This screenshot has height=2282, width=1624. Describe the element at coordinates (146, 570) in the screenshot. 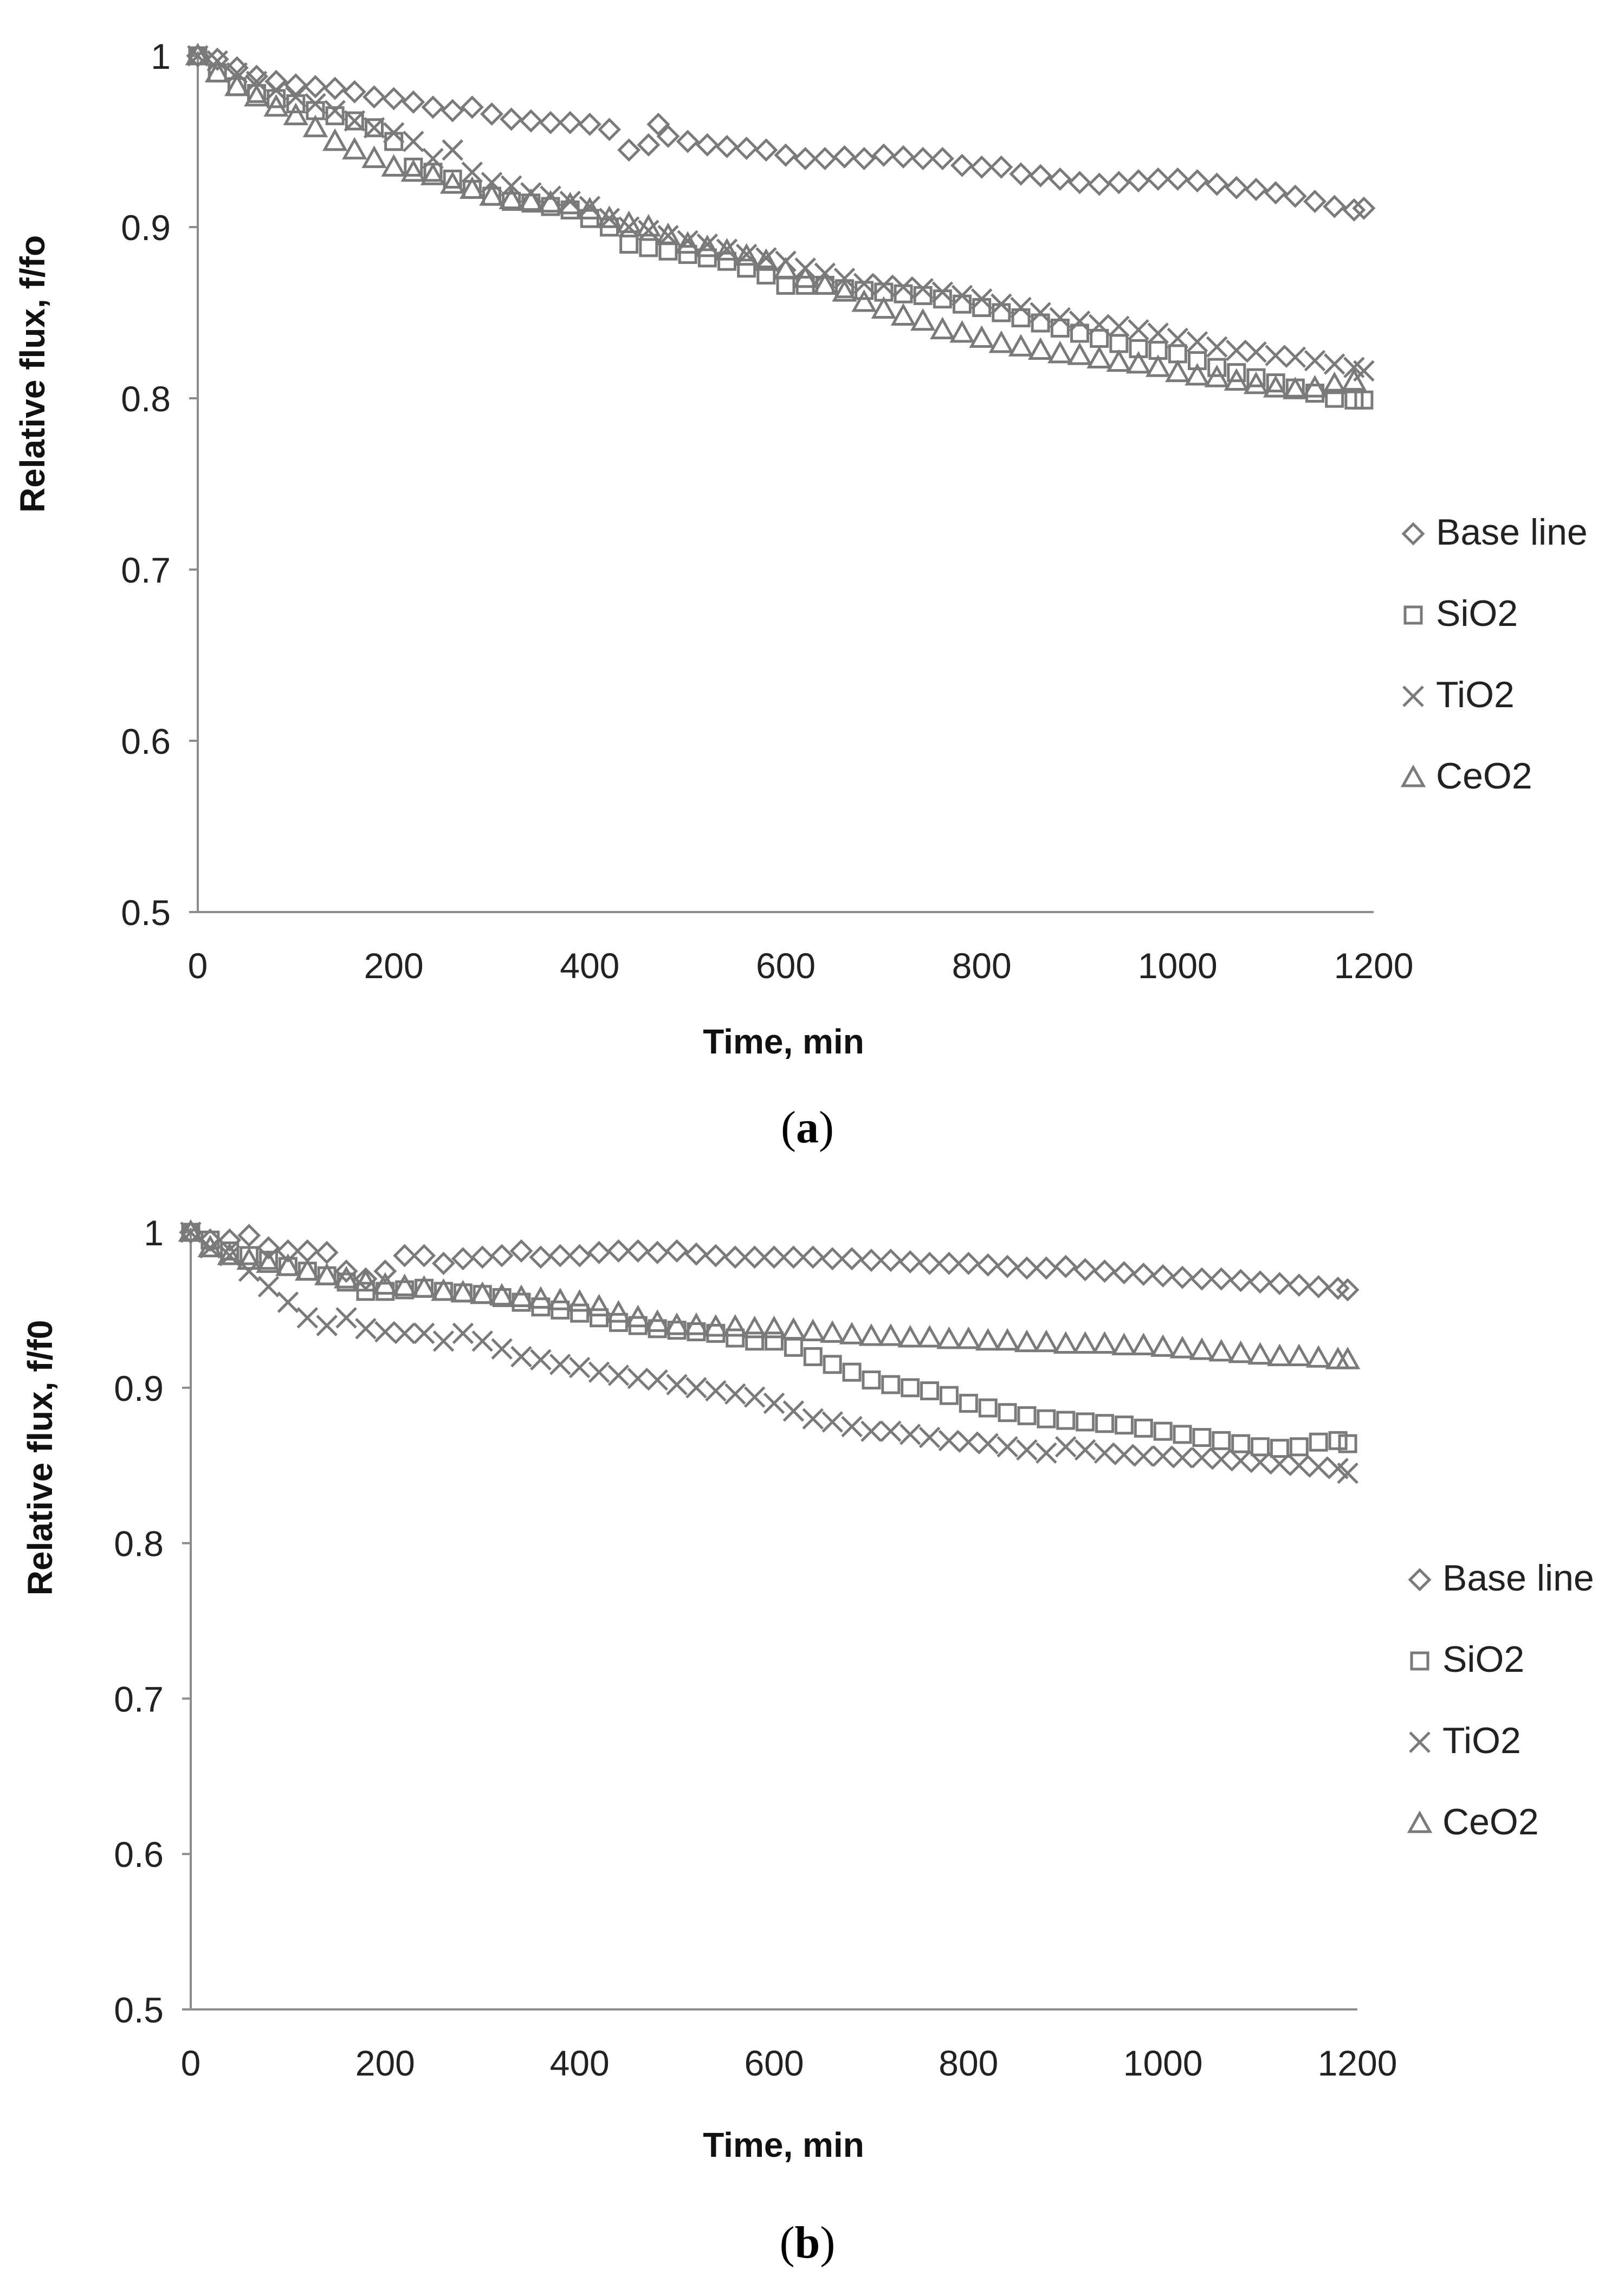

I see `y-tick-label: 0.7` at that location.